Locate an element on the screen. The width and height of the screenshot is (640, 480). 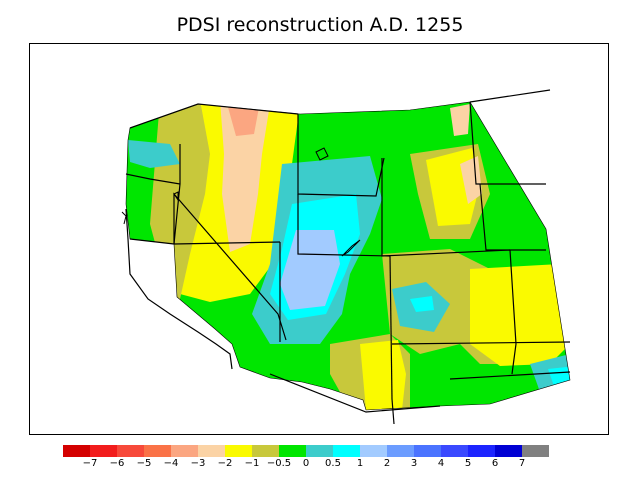
border-canada-east is located at coordinates (510, 96).